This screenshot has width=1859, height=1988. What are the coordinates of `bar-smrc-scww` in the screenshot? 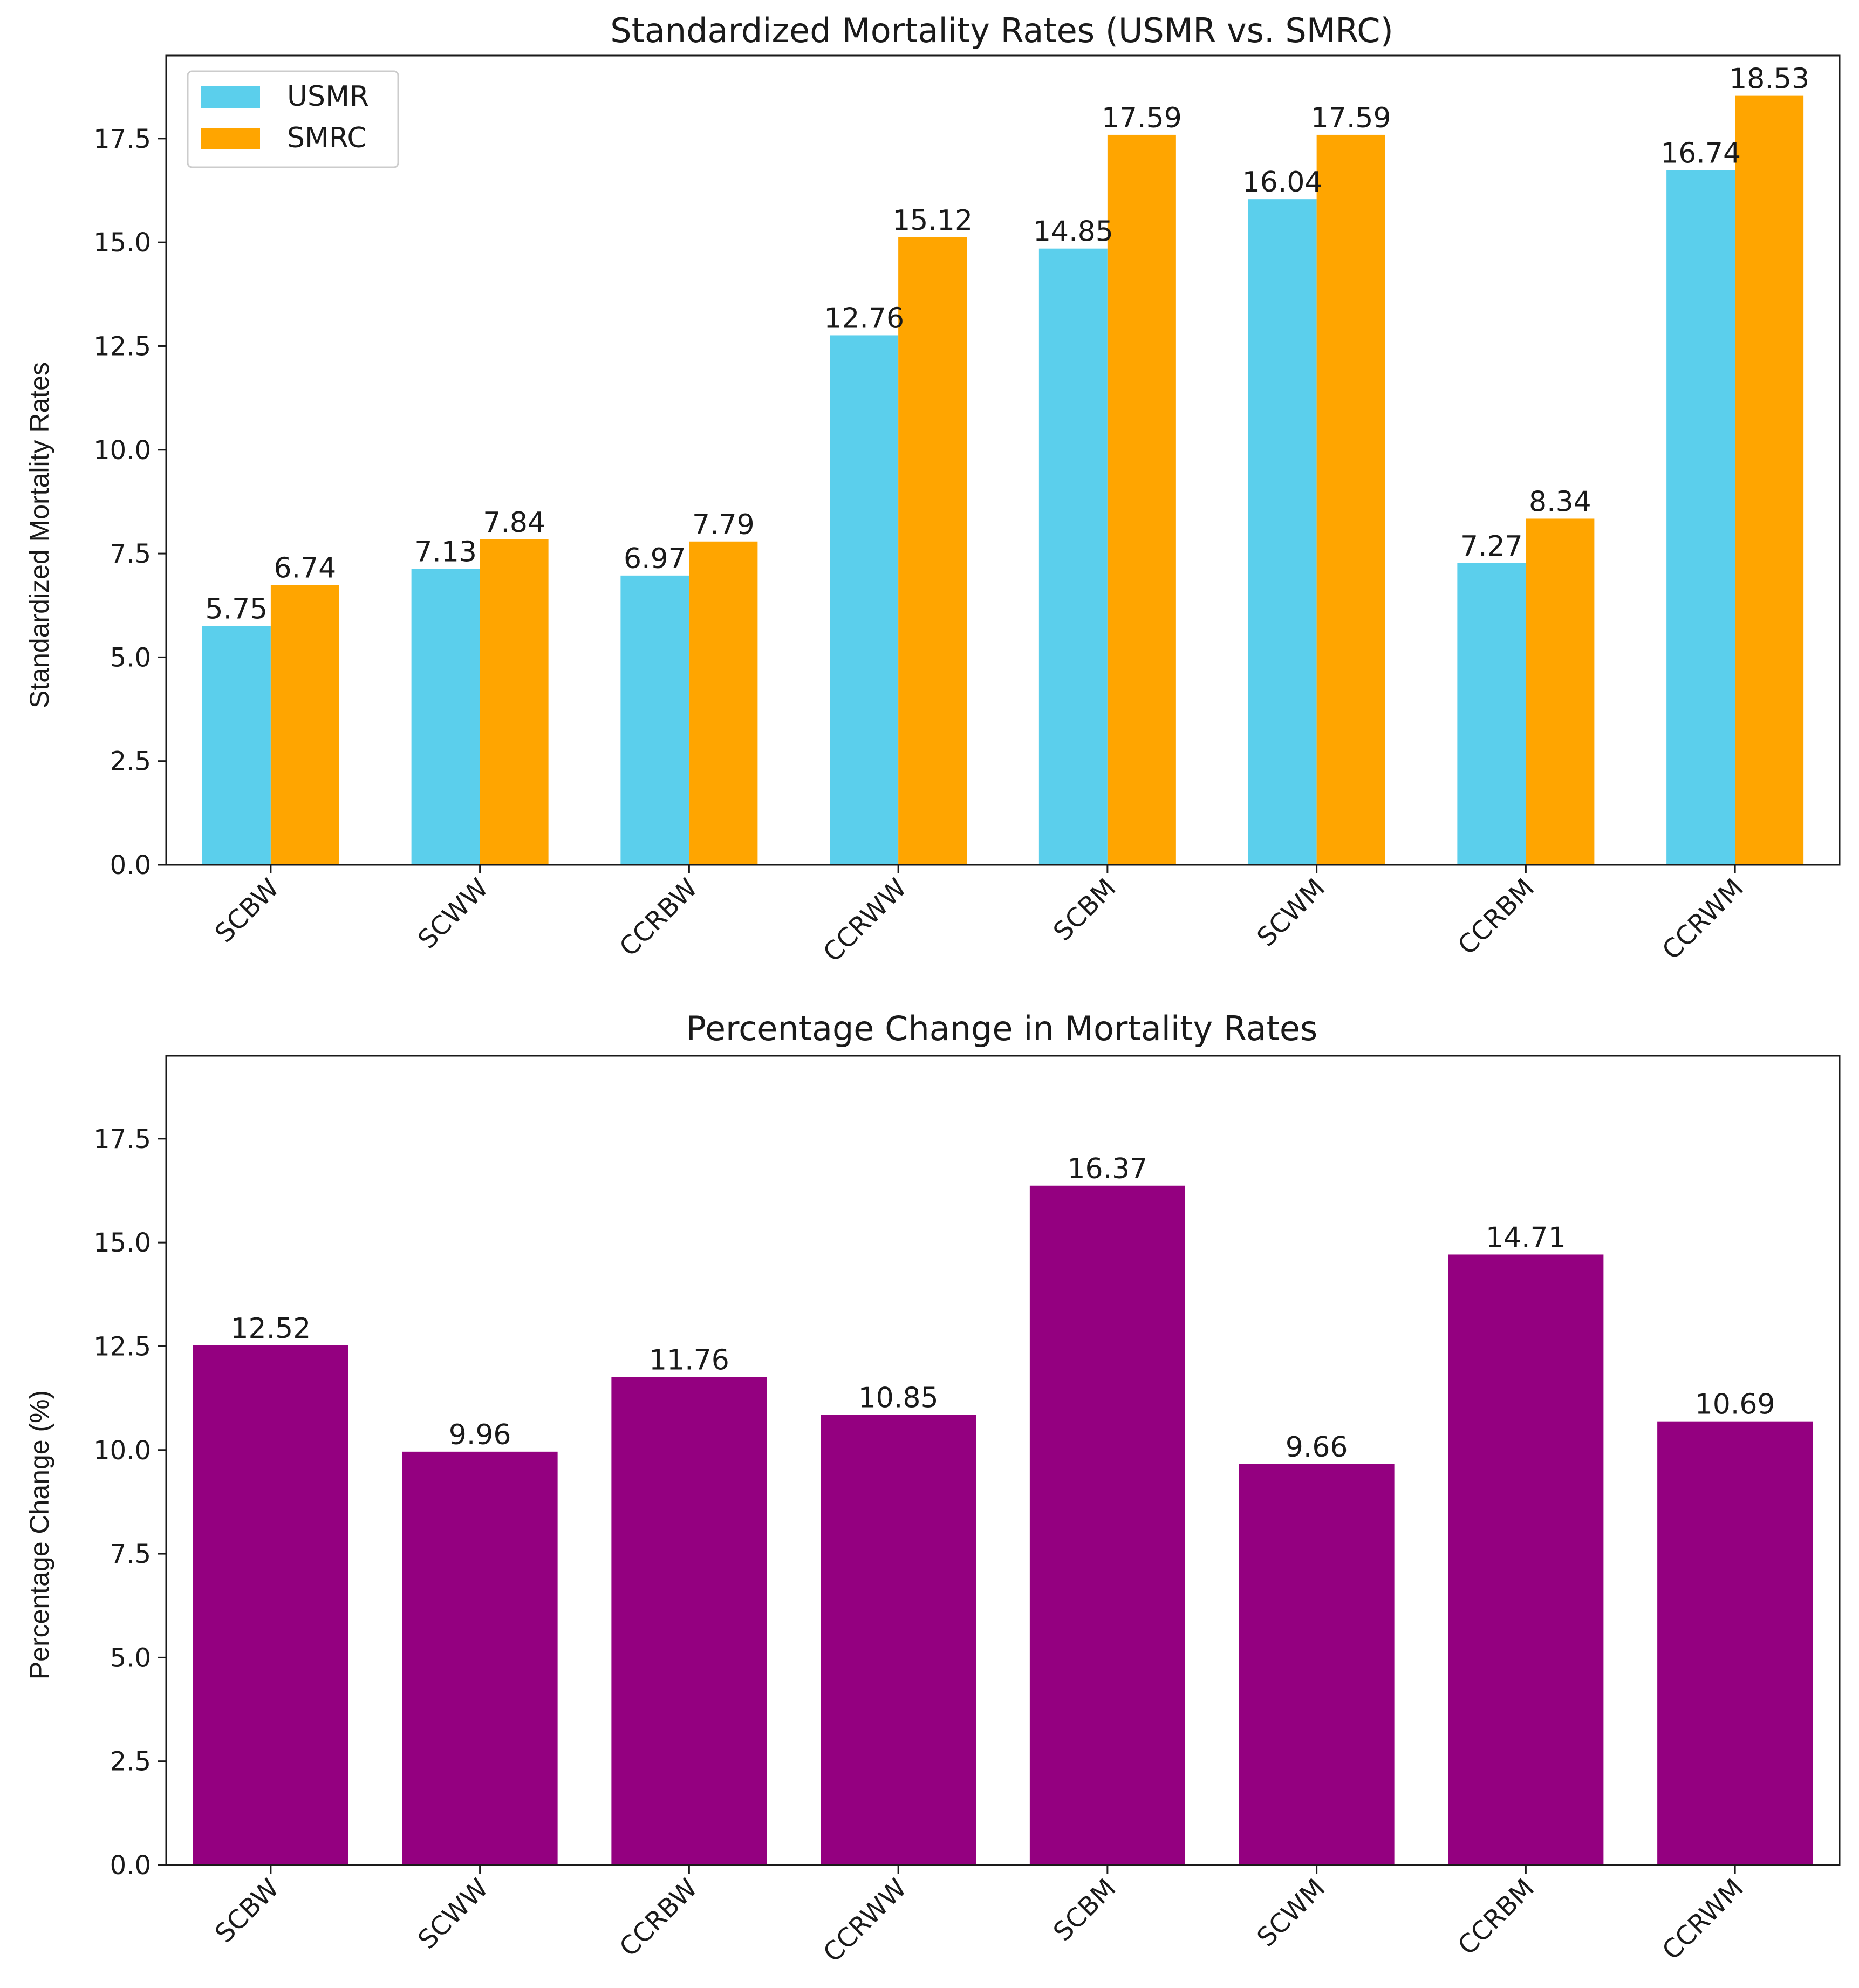 It's located at (514, 702).